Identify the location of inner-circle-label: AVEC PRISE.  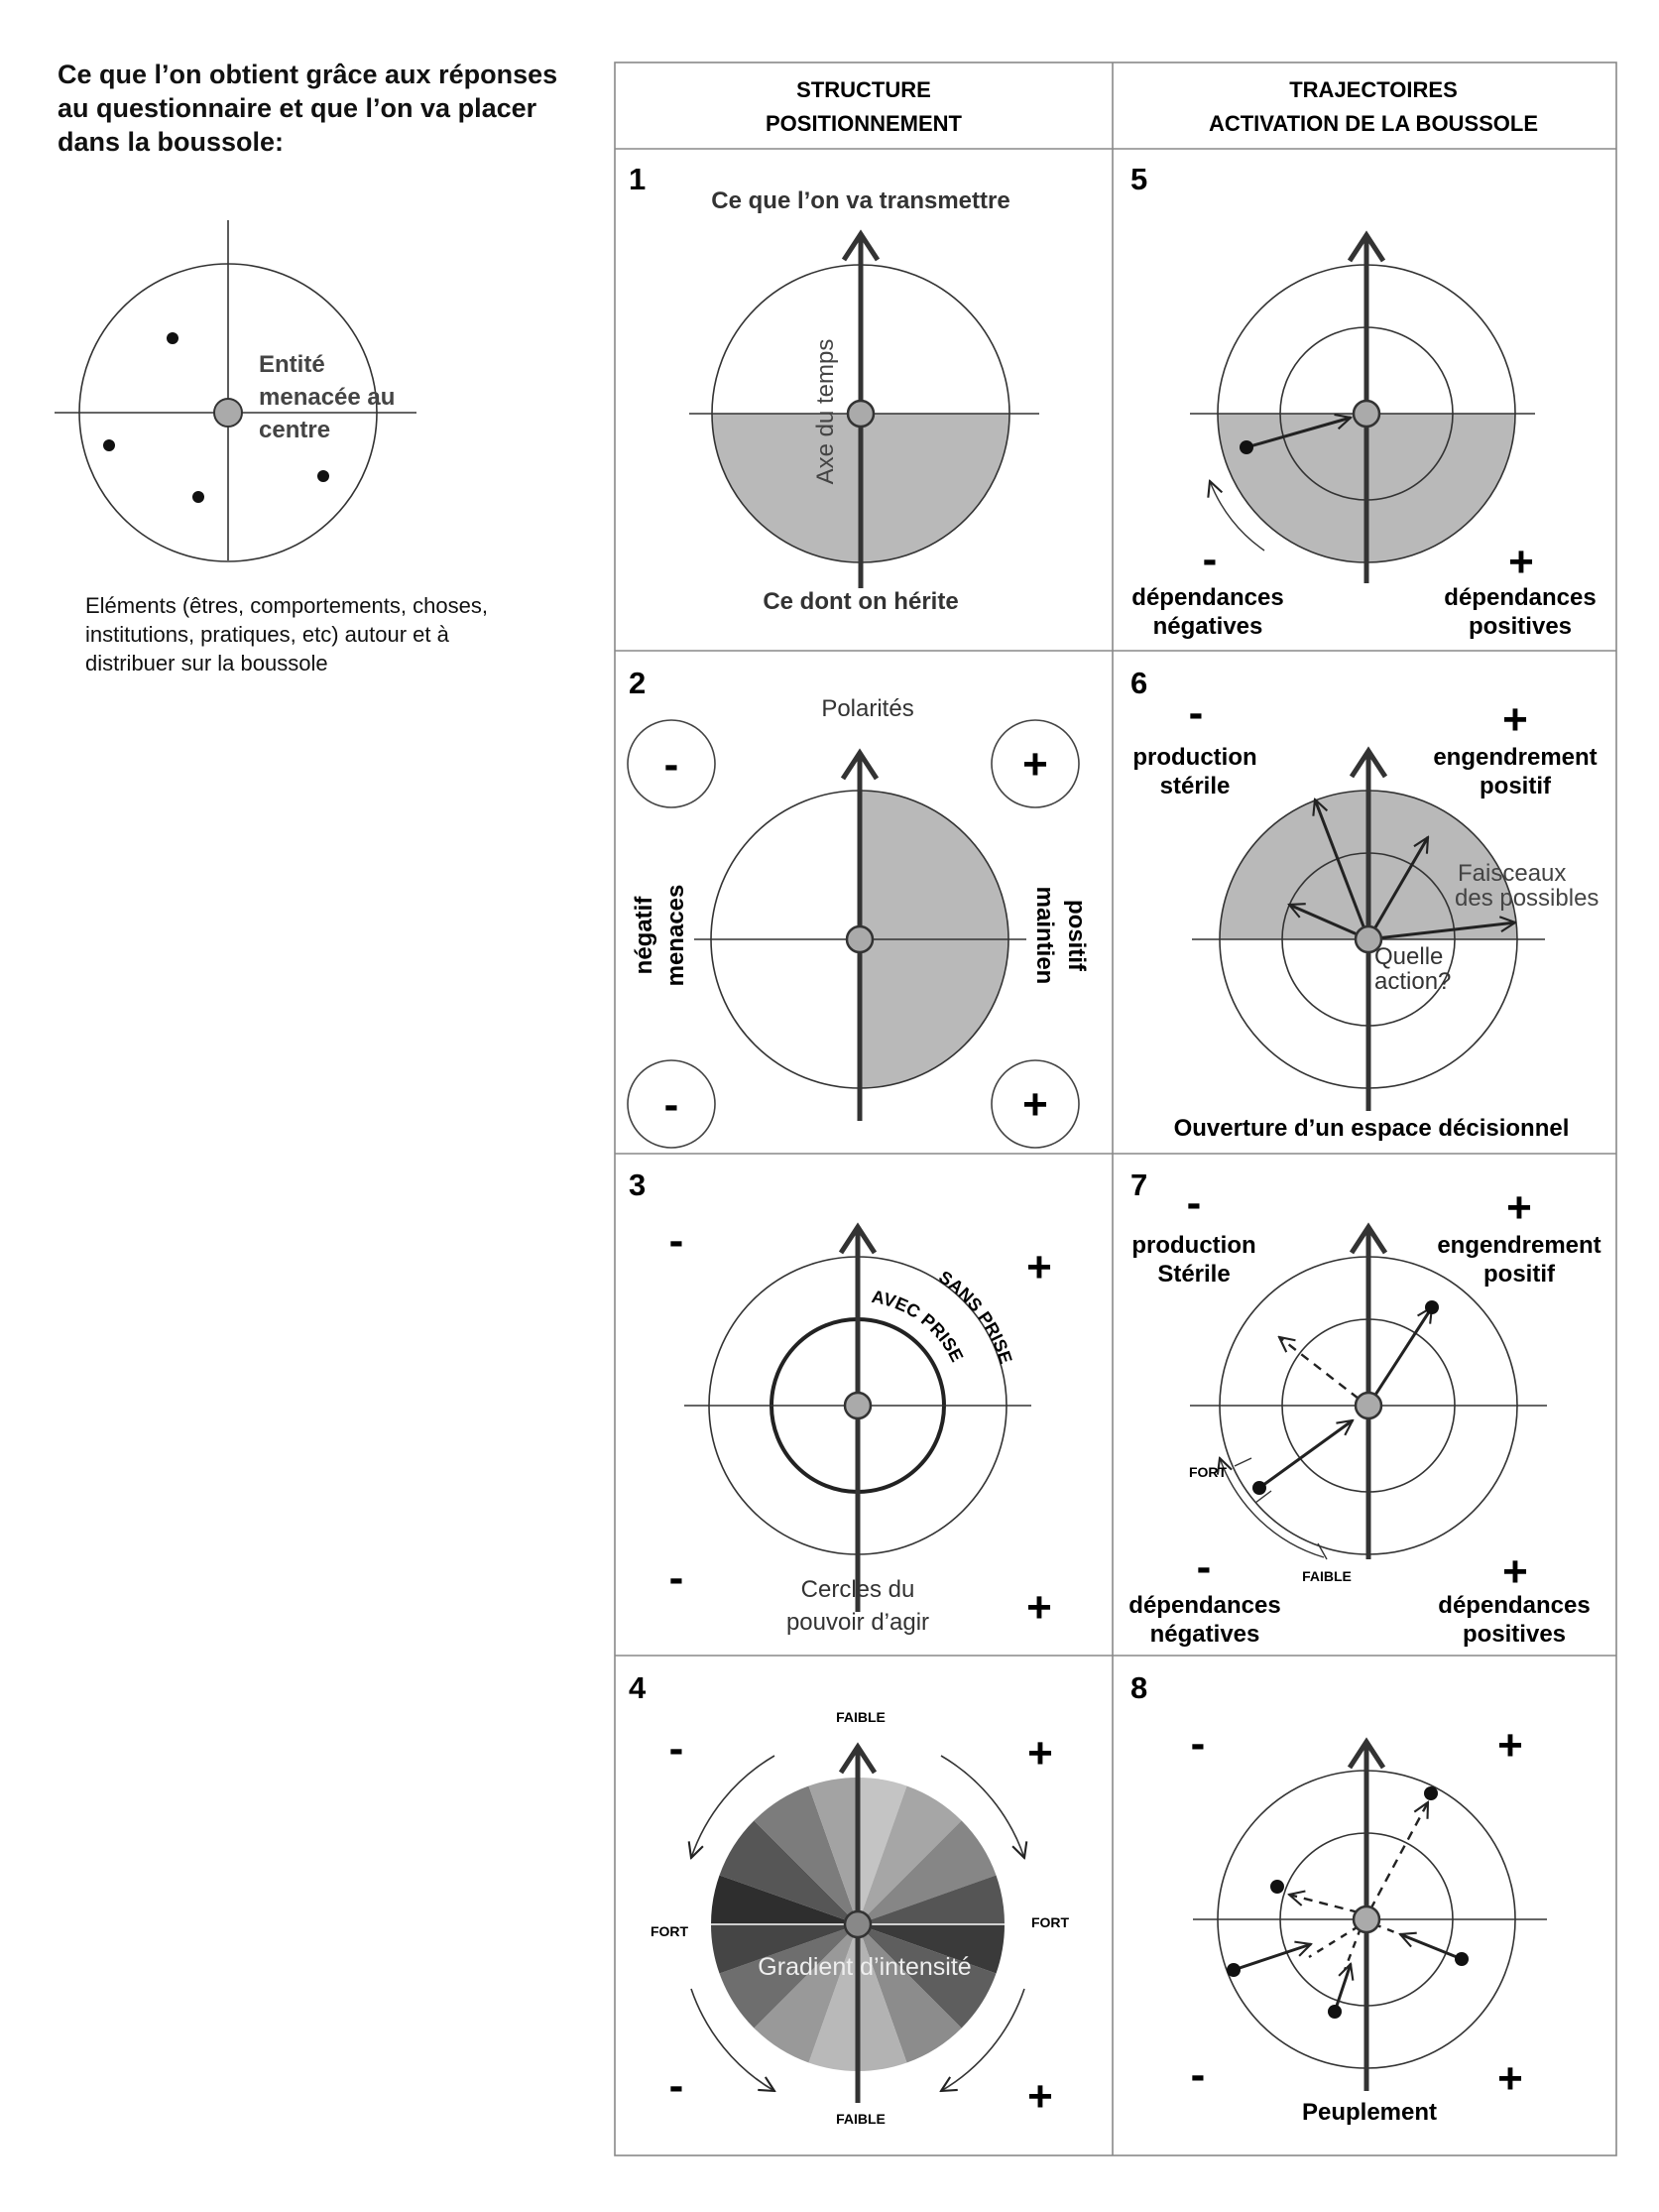
(918, 1326).